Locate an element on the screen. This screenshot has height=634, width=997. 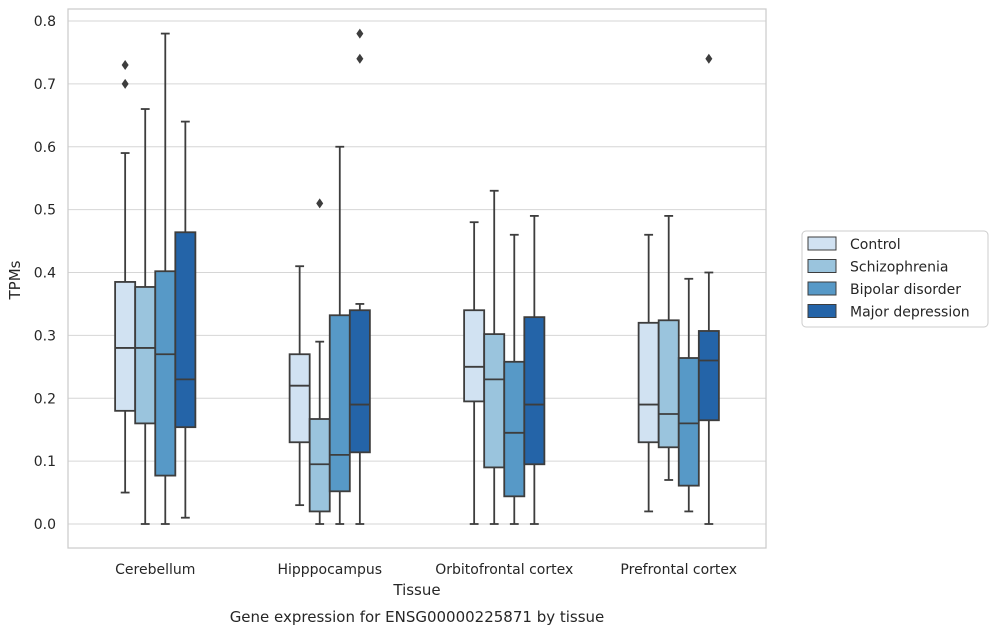
x-tick-label: Cerebellum is located at coordinates (155, 570).